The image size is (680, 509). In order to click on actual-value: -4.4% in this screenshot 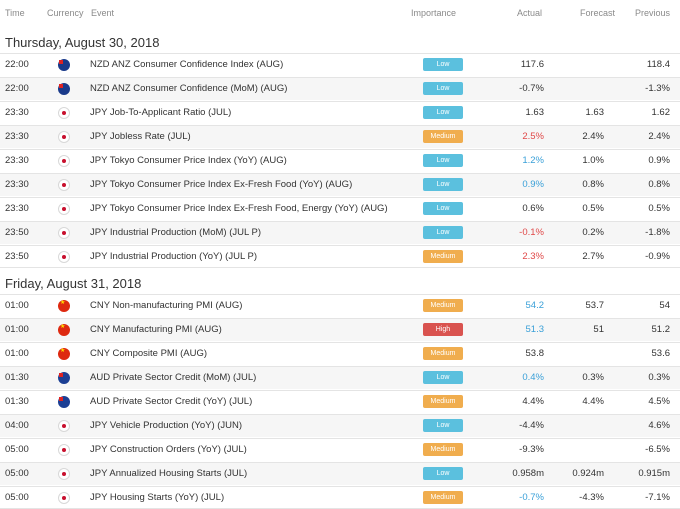, I will do `click(531, 425)`.